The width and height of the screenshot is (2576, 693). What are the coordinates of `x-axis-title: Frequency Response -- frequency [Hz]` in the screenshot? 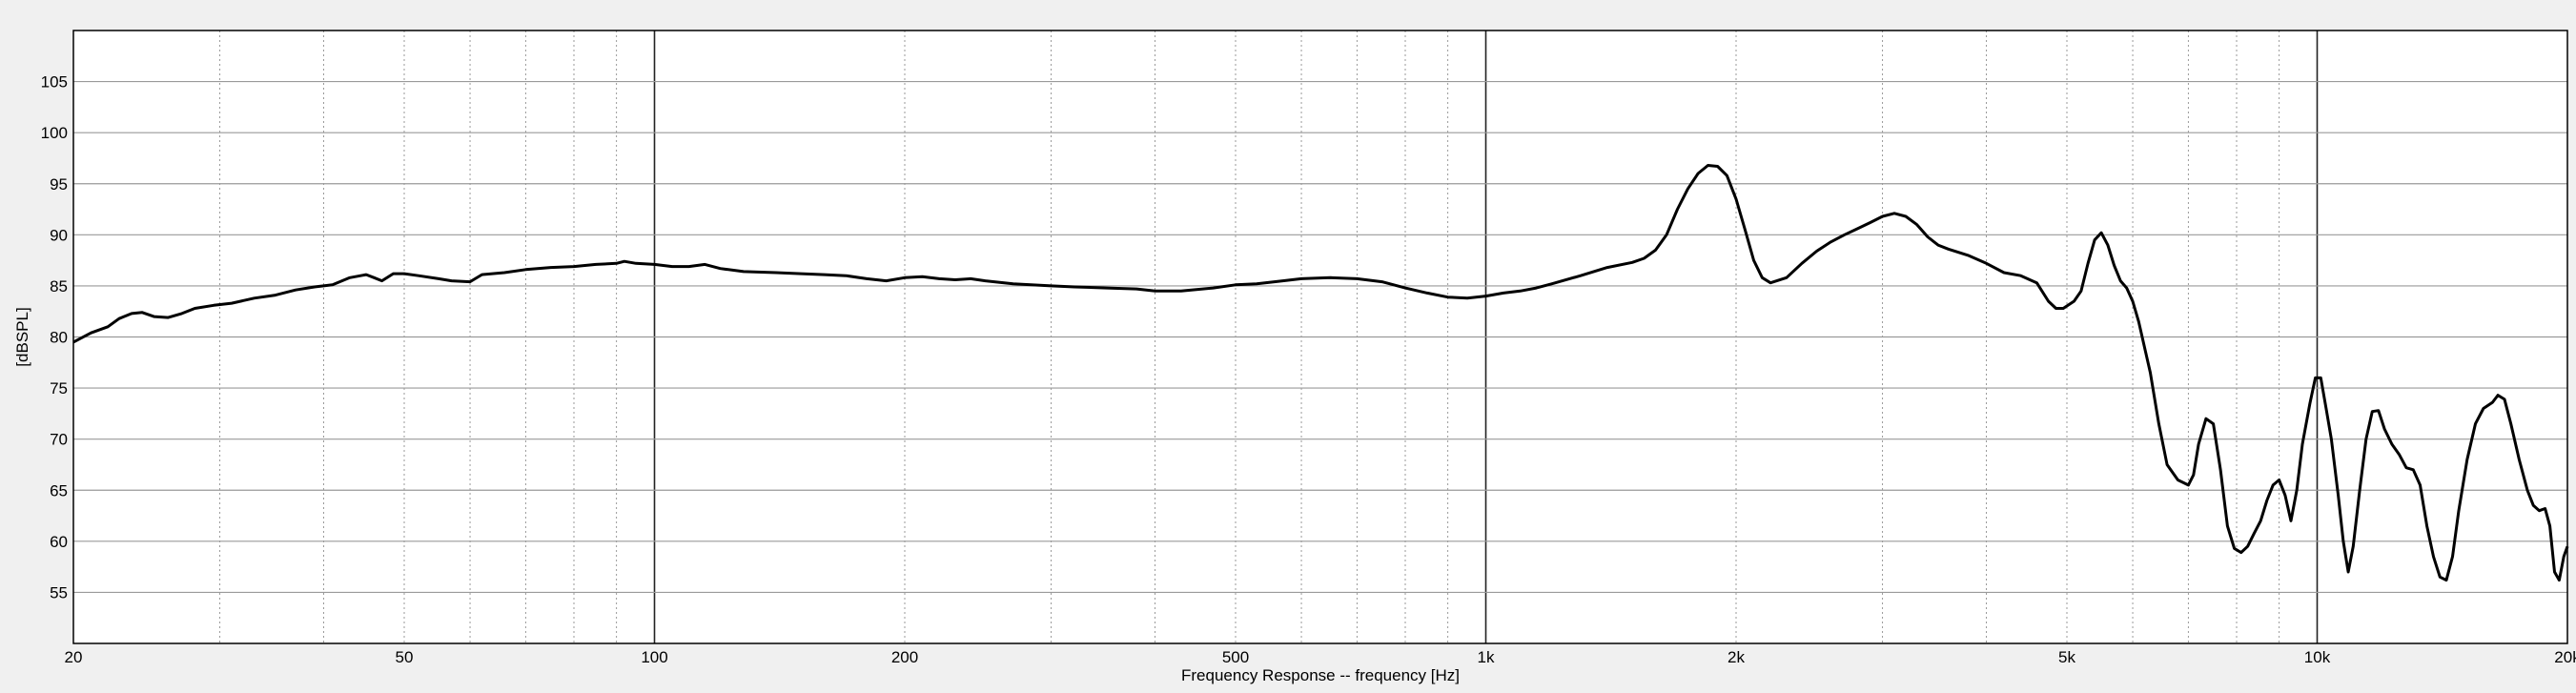 It's located at (1321, 675).